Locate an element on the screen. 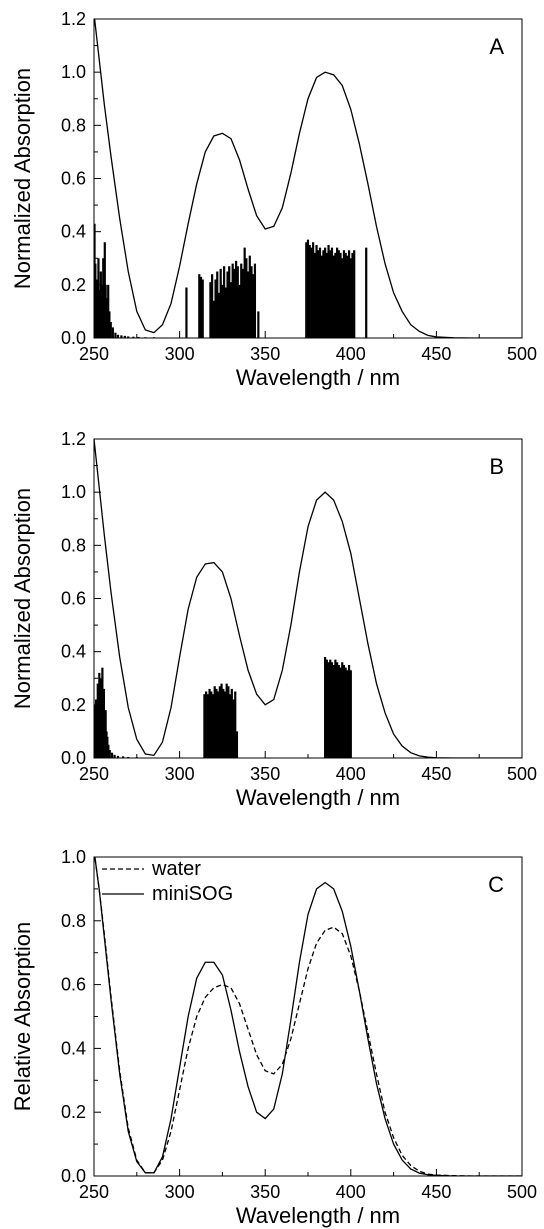 The image size is (544, 1229). legend-label: water is located at coordinates (176, 869).